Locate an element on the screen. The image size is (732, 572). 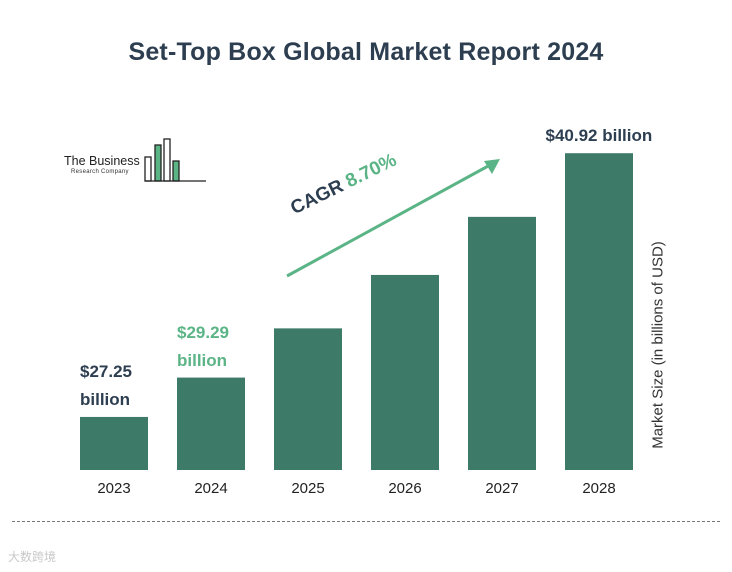
data-label-2028: $40.92 billion is located at coordinates (599, 136).